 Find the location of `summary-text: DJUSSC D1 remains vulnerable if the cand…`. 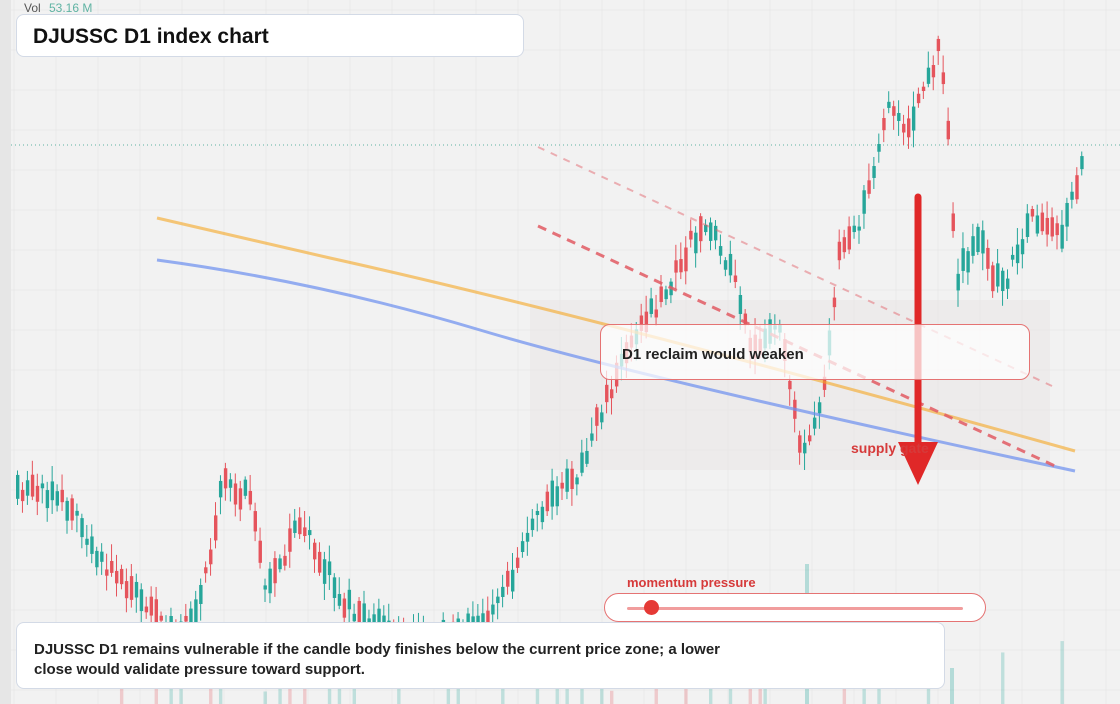

summary-text: DJUSSC D1 remains vulnerable if the cand… is located at coordinates (377, 659).